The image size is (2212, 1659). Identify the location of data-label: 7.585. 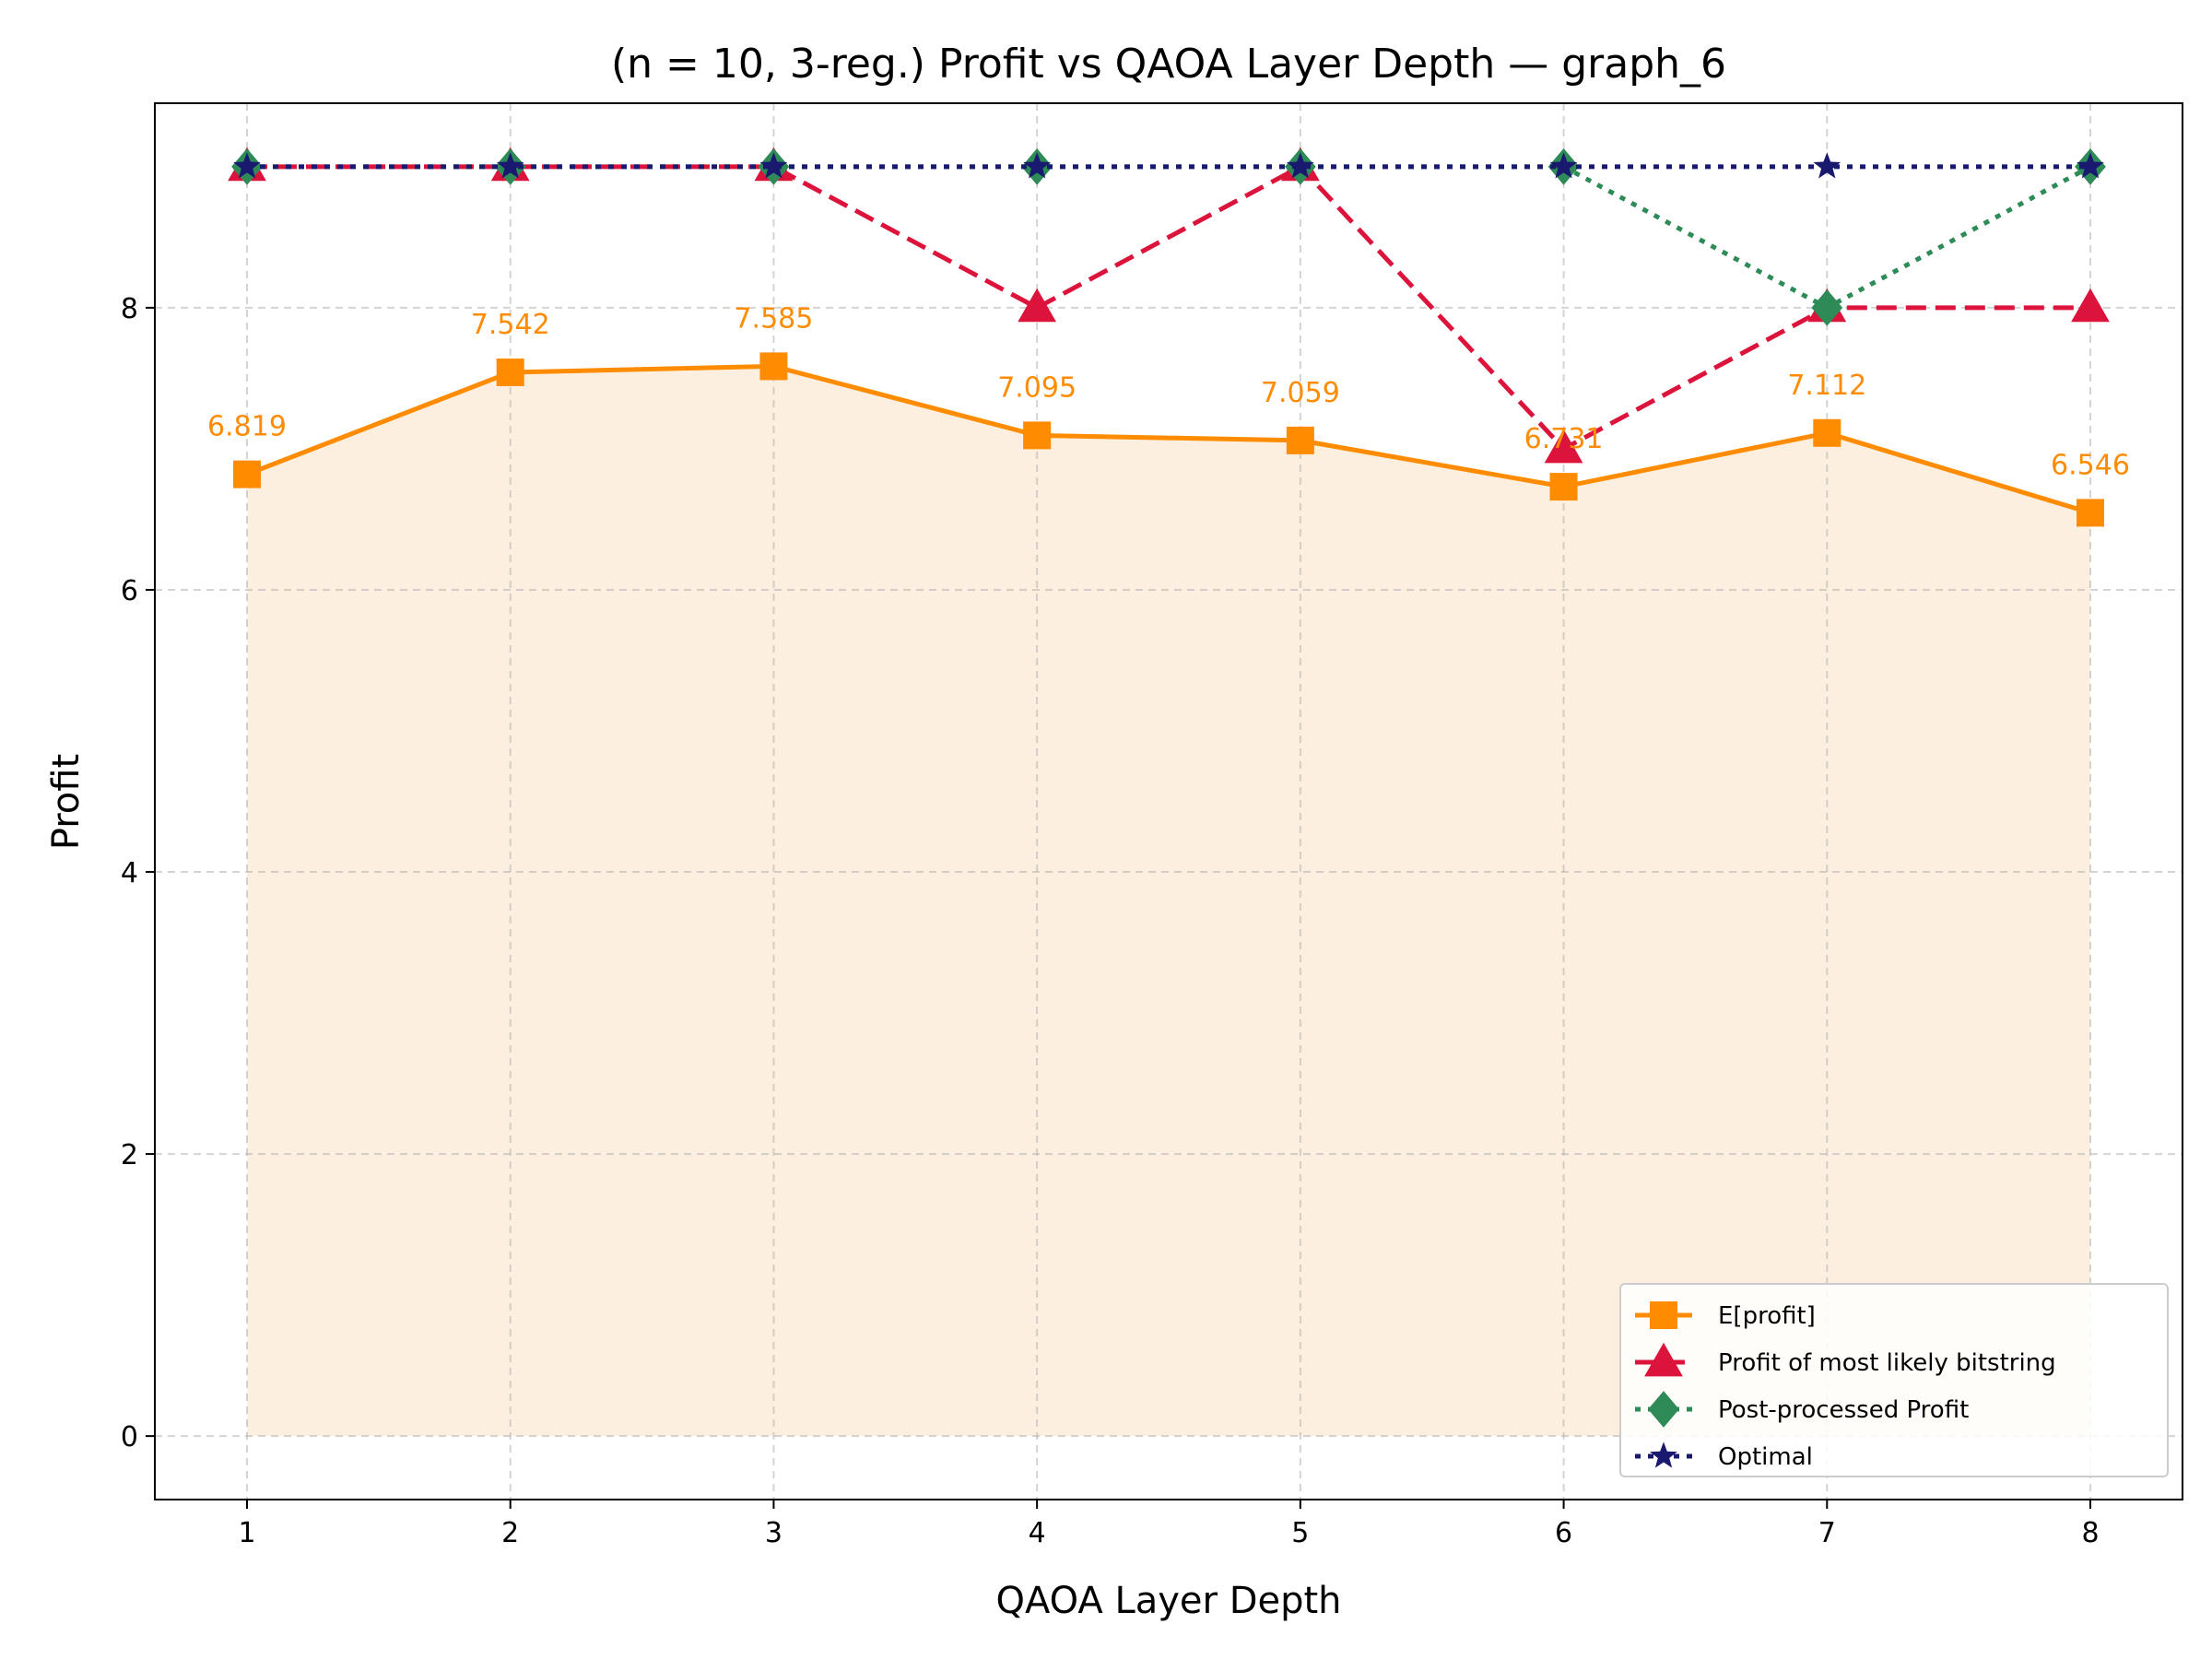
(773, 318).